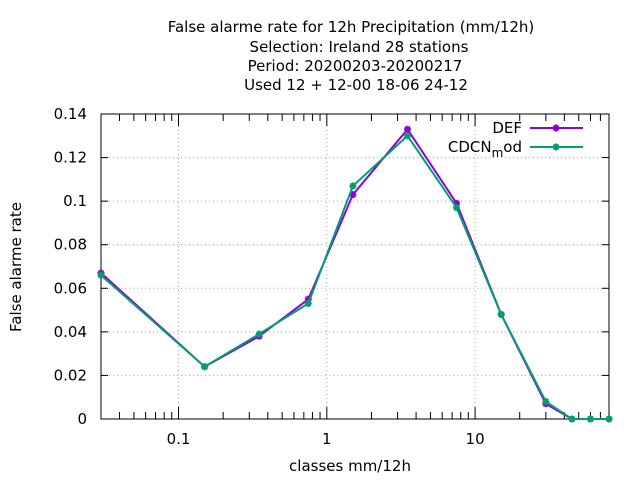 The width and height of the screenshot is (640, 480). What do you see at coordinates (356, 85) in the screenshot?
I see `title-line-4: Used 12 + 12-00 18-06 24-12` at bounding box center [356, 85].